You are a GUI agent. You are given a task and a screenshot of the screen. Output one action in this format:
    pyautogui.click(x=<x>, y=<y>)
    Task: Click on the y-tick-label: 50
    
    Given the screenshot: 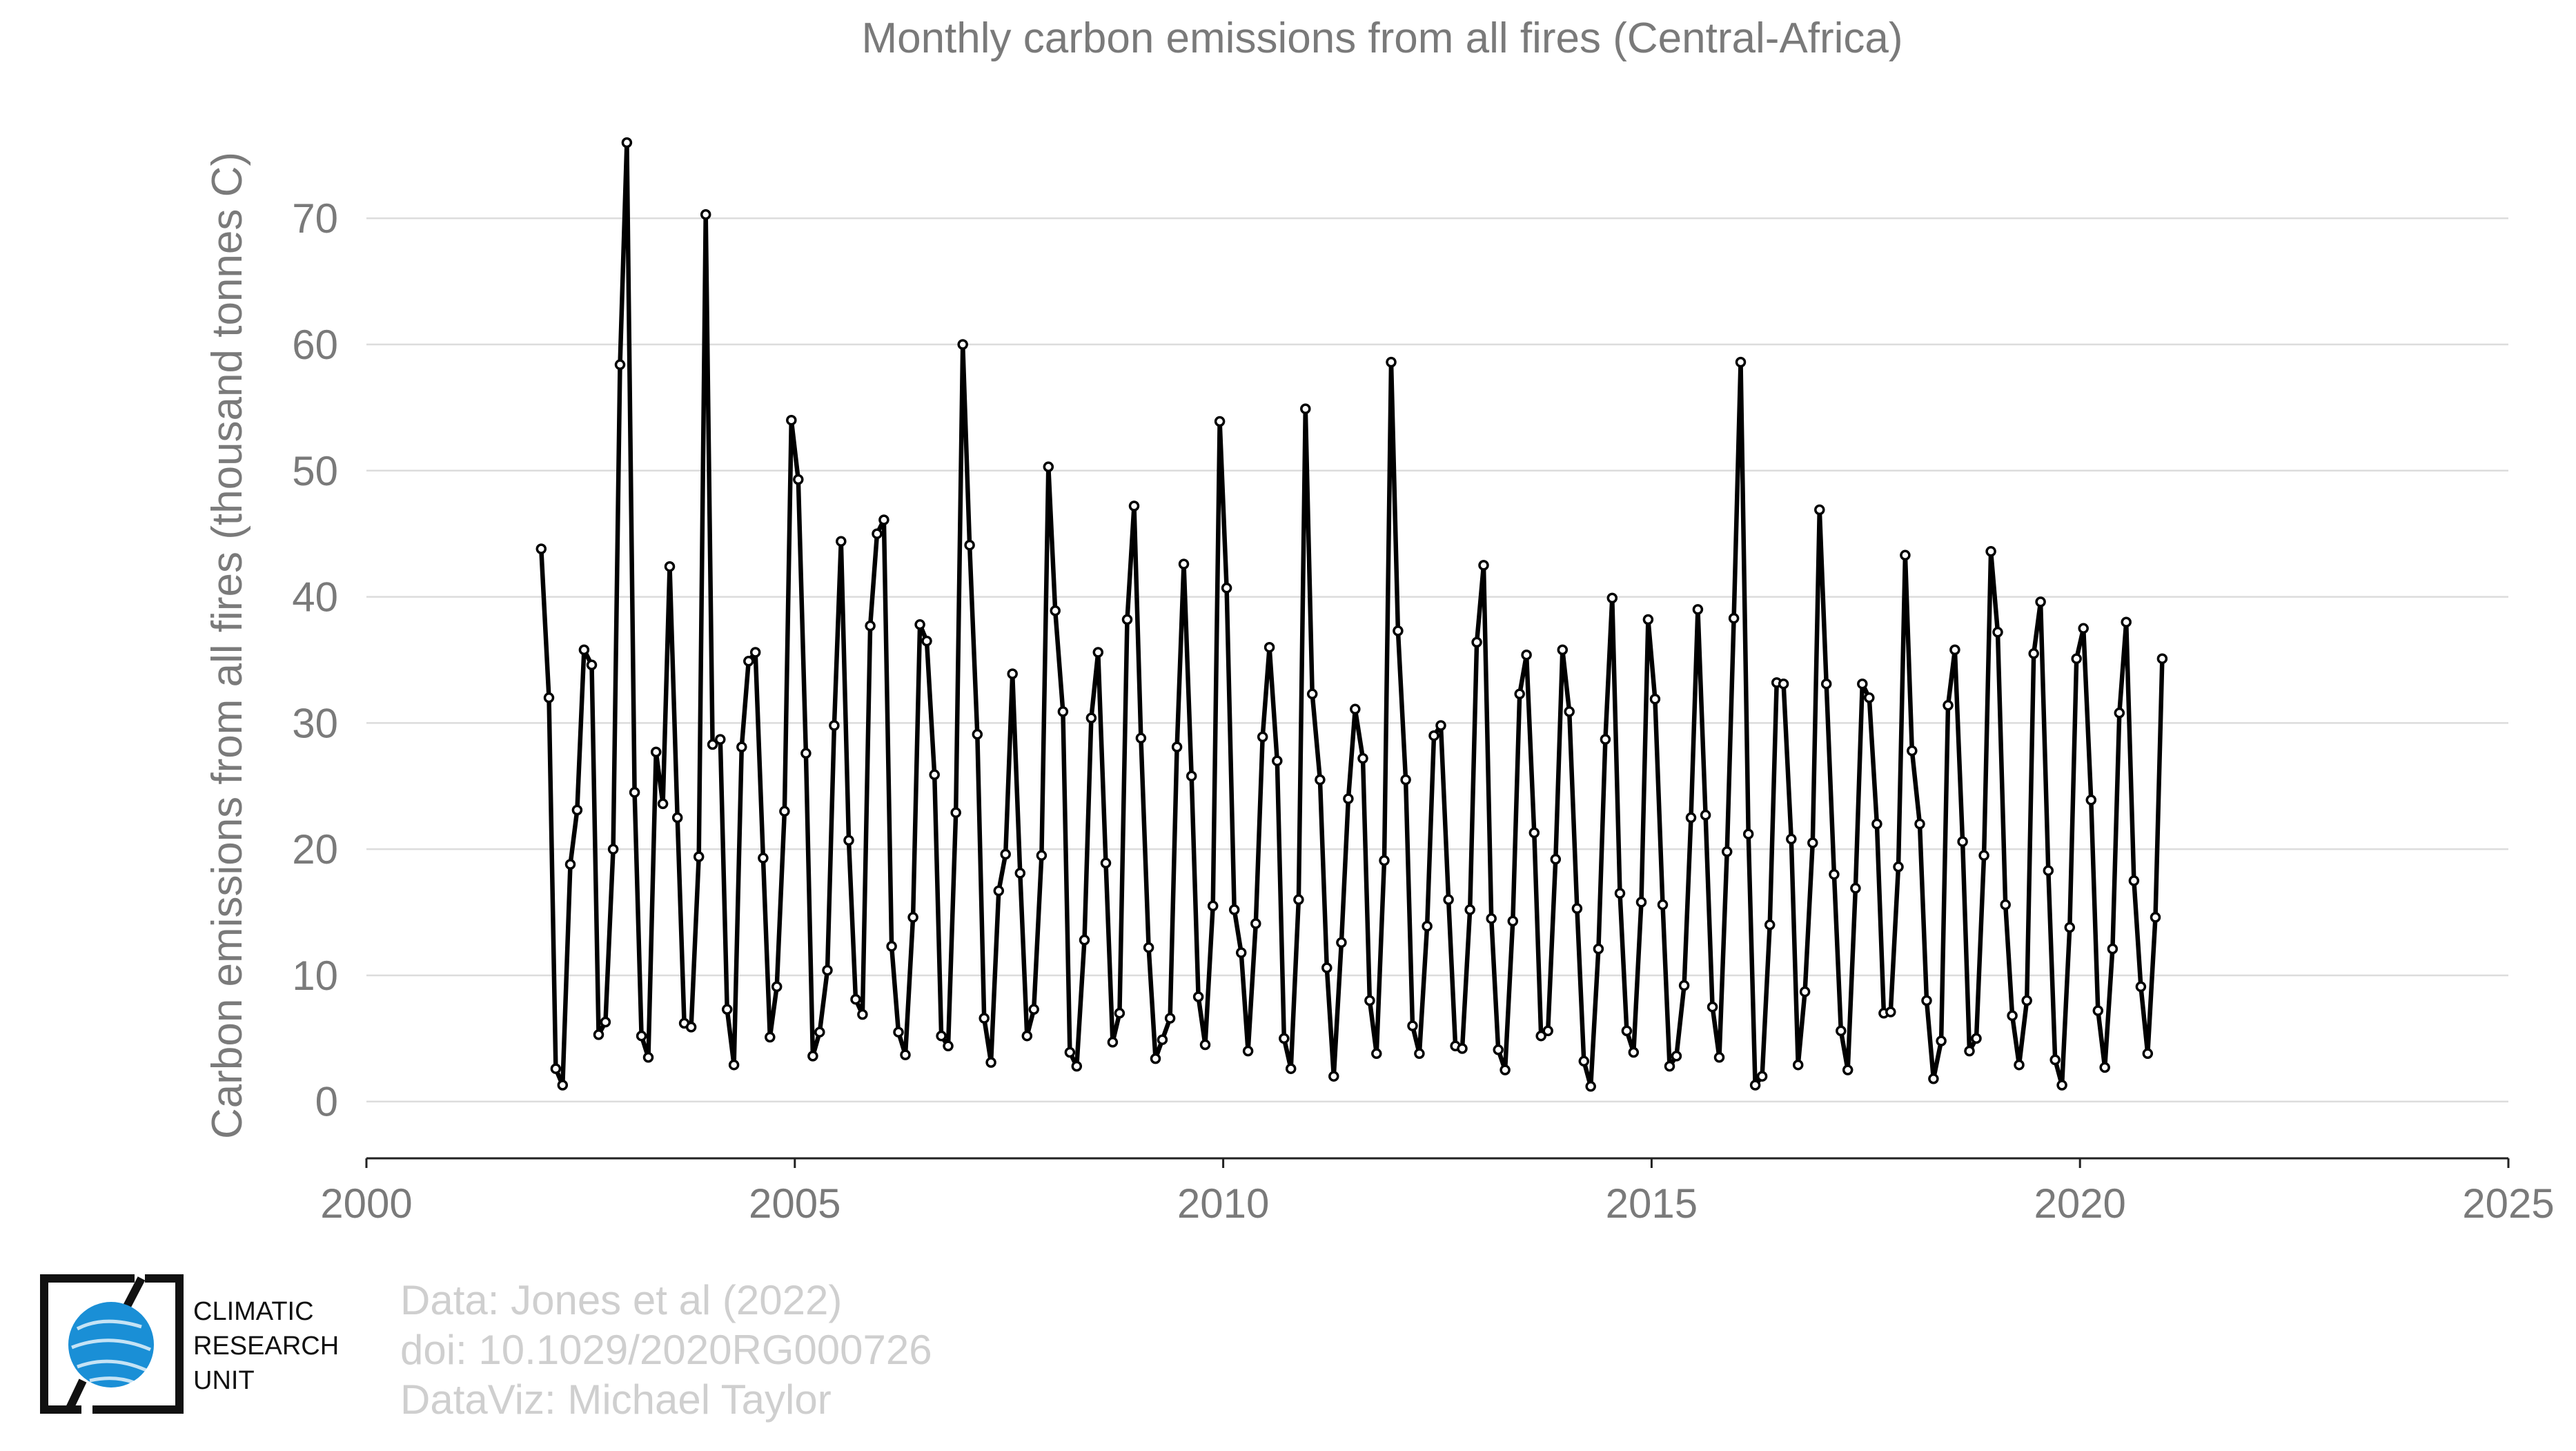 What is the action you would take?
    pyautogui.click(x=315, y=471)
    